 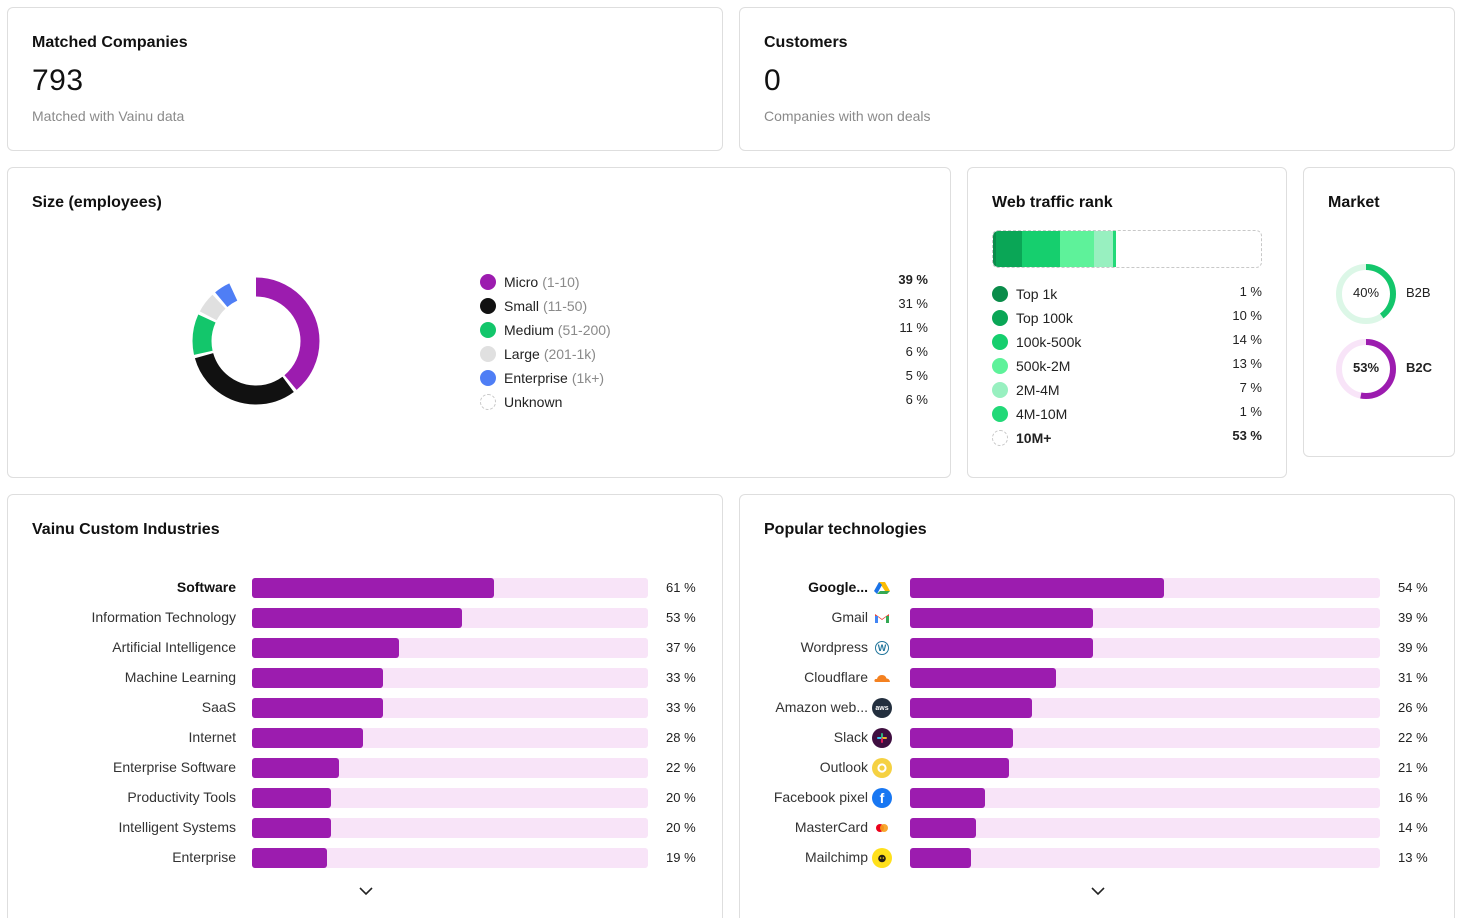 I want to click on bar-label: Intelligent Systems, so click(x=177, y=827).